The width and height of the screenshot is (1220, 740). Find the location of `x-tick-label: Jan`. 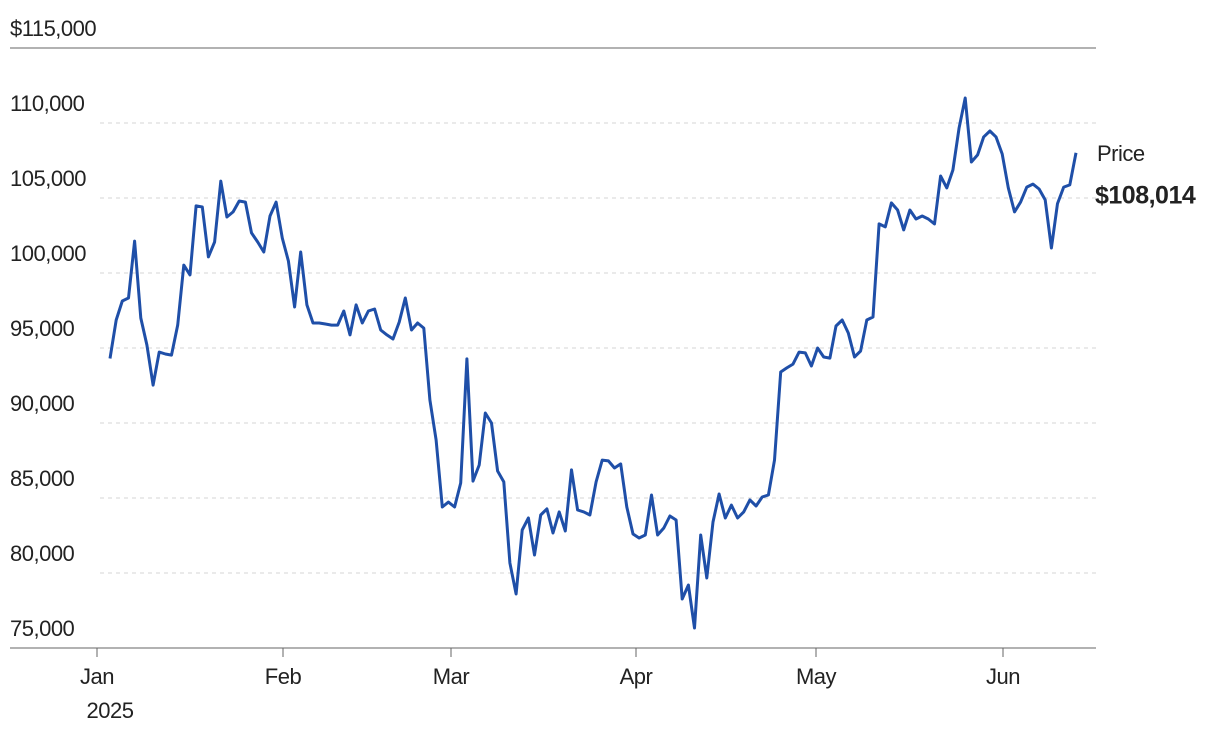

x-tick-label: Jan is located at coordinates (97, 676).